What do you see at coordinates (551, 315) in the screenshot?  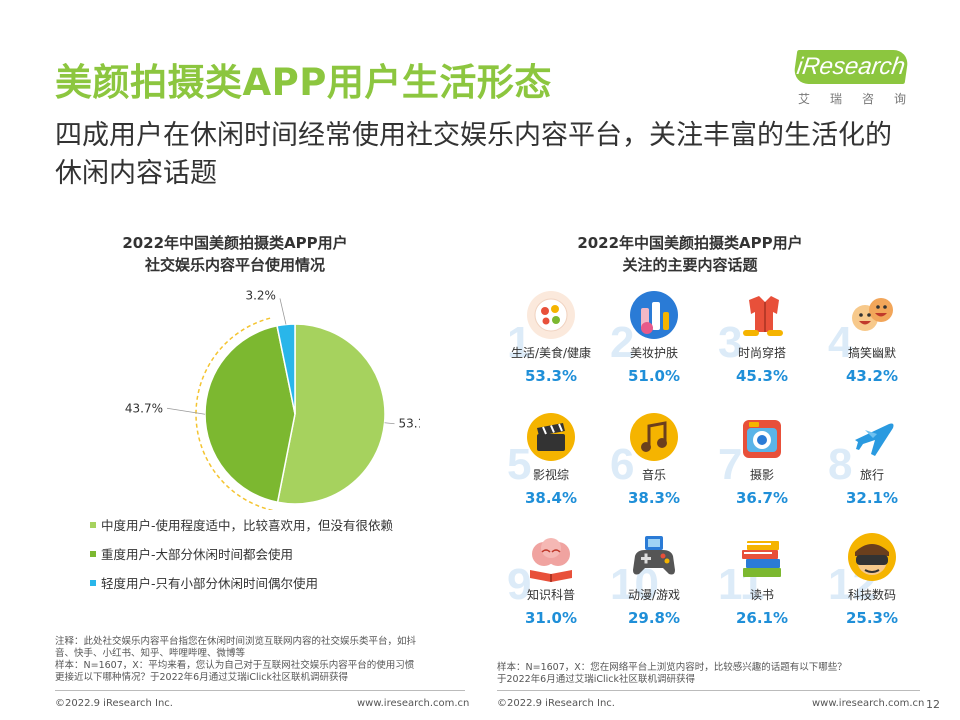 I see `salad-plate-icon` at bounding box center [551, 315].